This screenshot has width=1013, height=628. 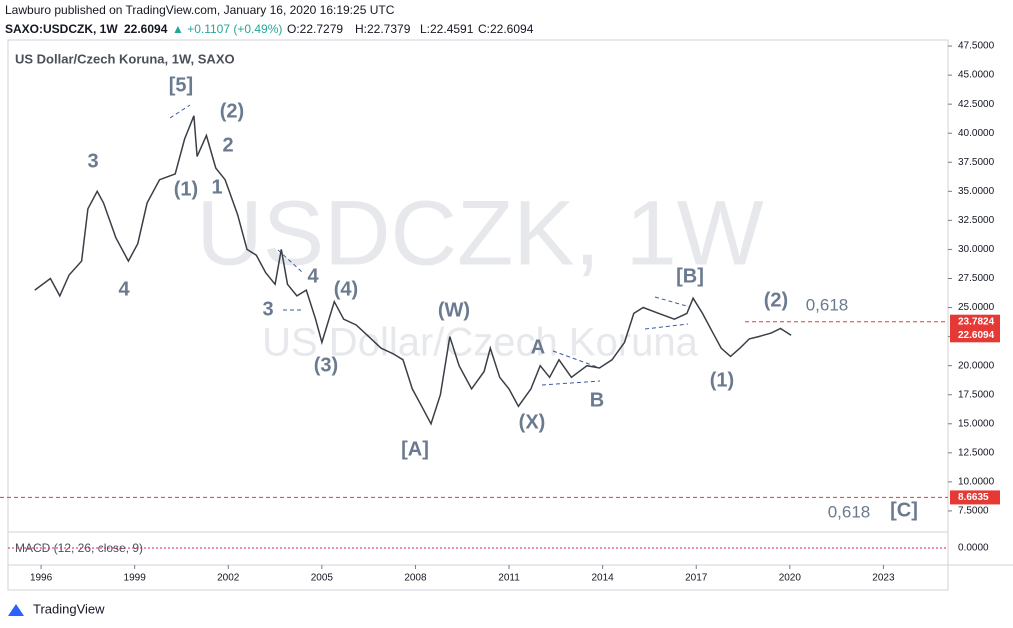 I want to click on wave-label: [C], so click(x=904, y=510).